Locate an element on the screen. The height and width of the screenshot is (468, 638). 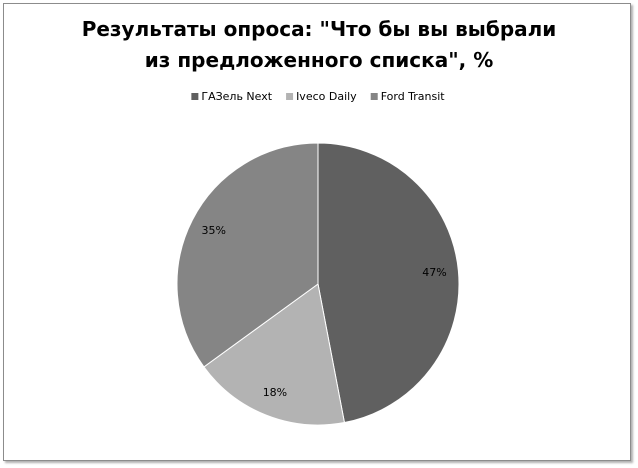
legend-label: Ford Transit is located at coordinates (413, 96).